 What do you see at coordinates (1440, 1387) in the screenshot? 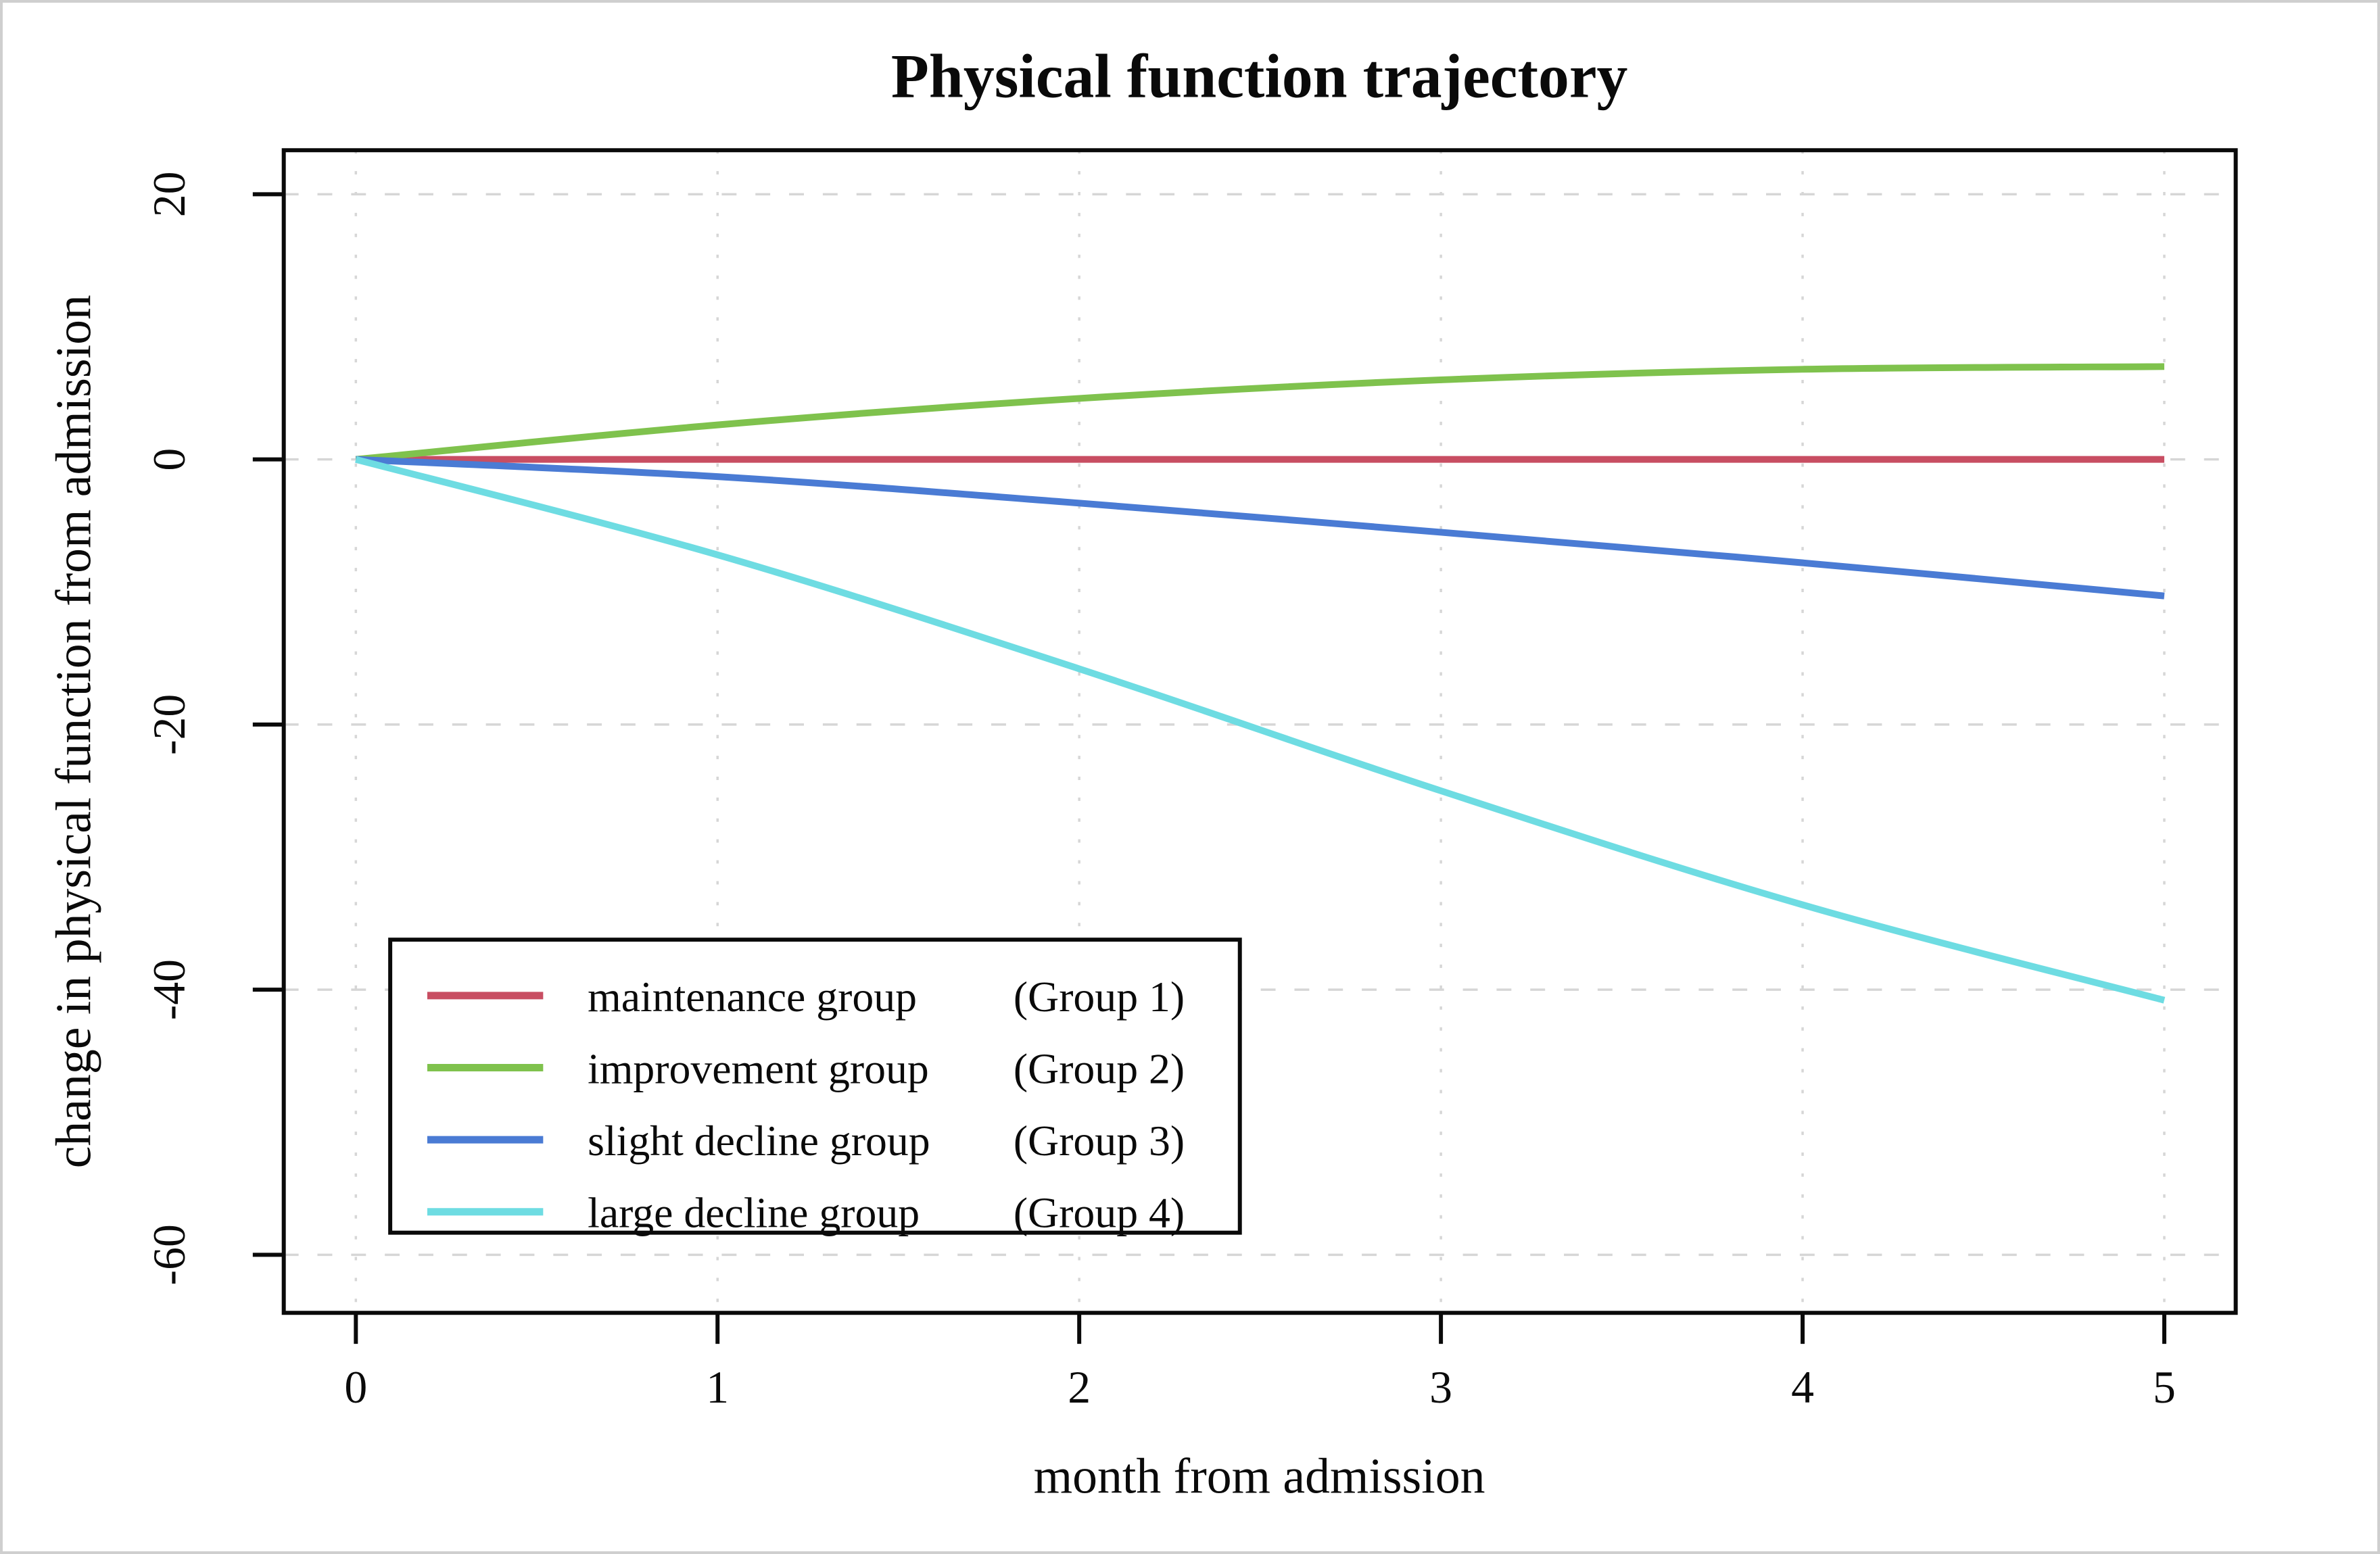
I see `x-tick-label-3: 3` at bounding box center [1440, 1387].